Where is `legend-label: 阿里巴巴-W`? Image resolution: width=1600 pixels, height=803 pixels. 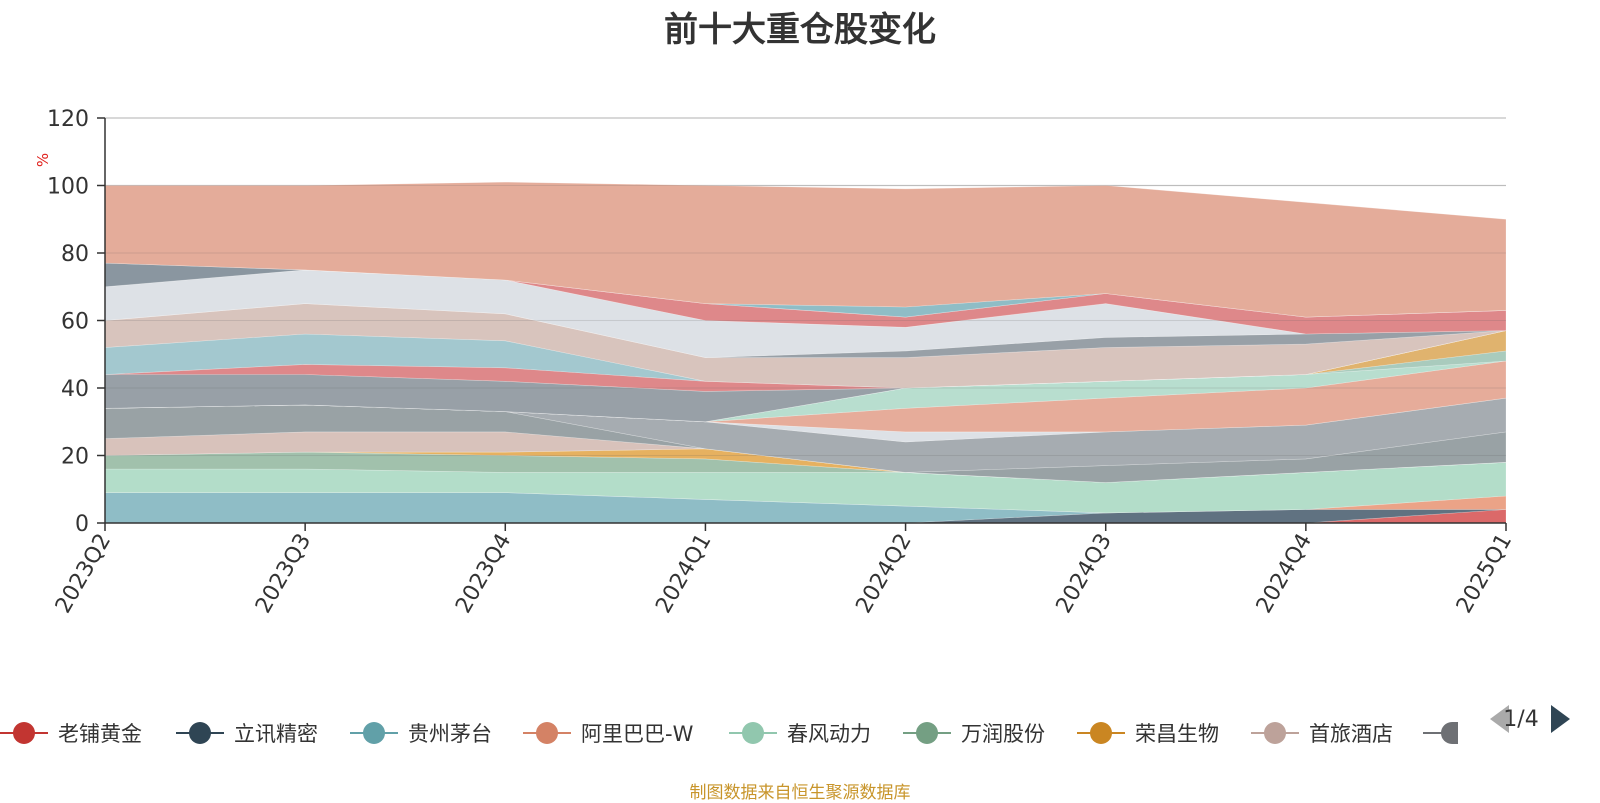 legend-label: 阿里巴巴-W is located at coordinates (637, 734).